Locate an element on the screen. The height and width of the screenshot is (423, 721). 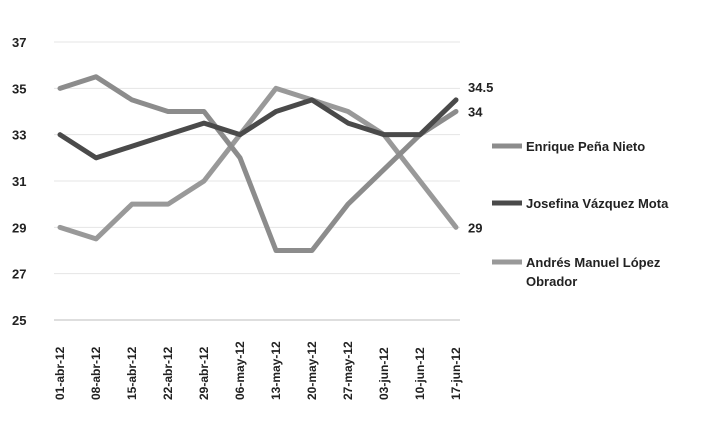
x-tick-label: 17-jun-12 is located at coordinates (456, 373).